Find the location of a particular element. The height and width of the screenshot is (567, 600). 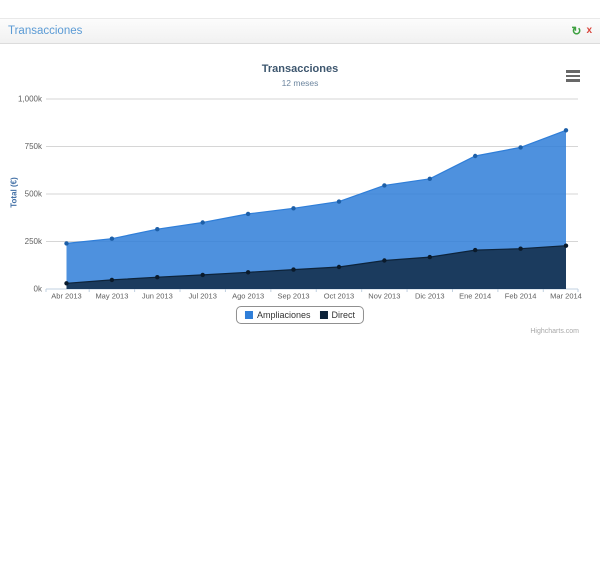

y-tick-label: 750k is located at coordinates (34, 146).